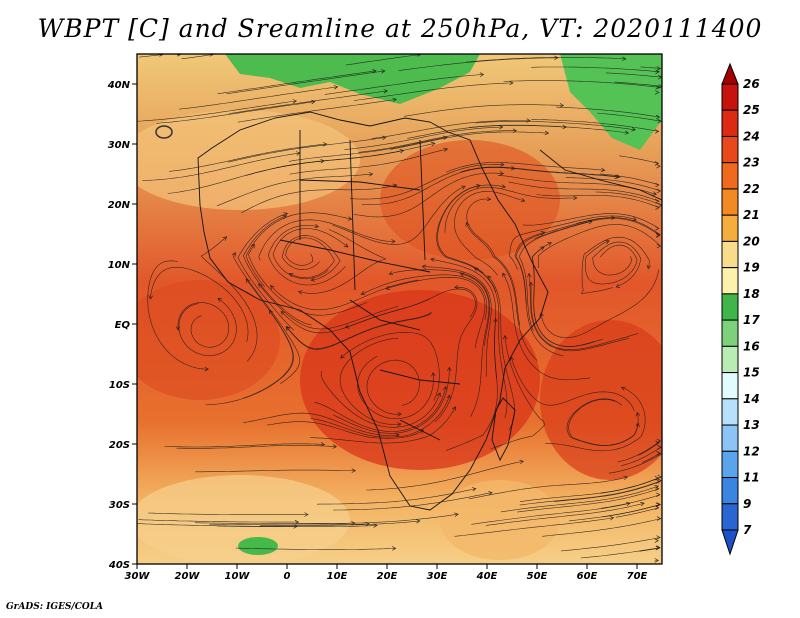 The width and height of the screenshot is (800, 618). What do you see at coordinates (751, 320) in the screenshot?
I see `colorbar-label: 17` at bounding box center [751, 320].